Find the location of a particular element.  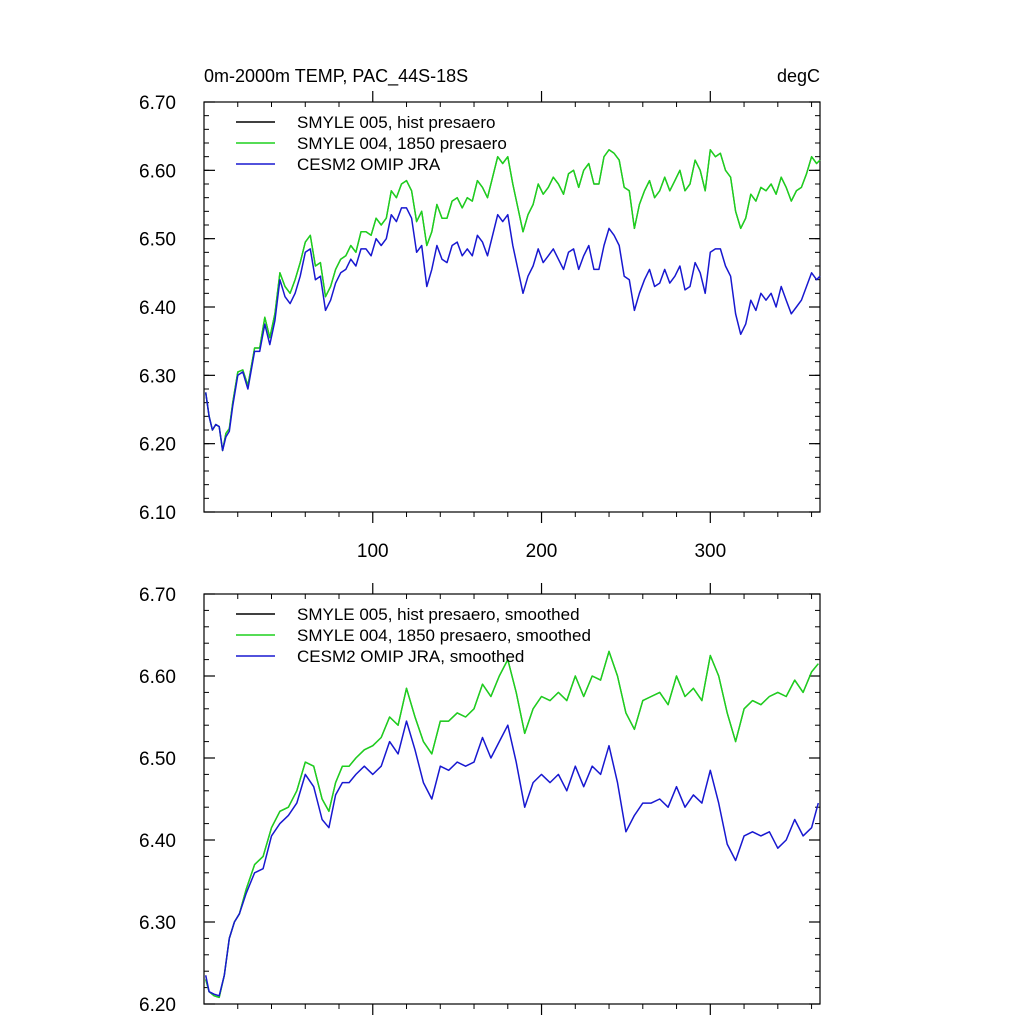

legend-label-2: SMYLE 004, 1850 presaero is located at coordinates (402, 143).